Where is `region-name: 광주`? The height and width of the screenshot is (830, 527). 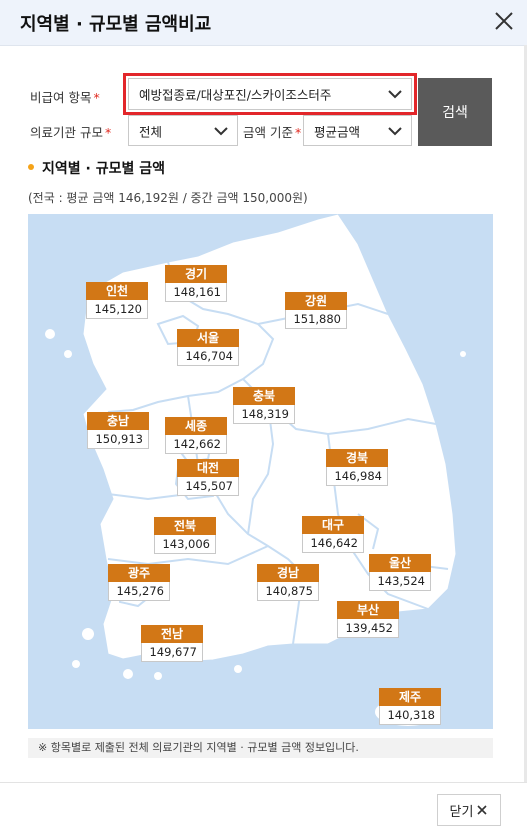 region-name: 광주 is located at coordinates (139, 573).